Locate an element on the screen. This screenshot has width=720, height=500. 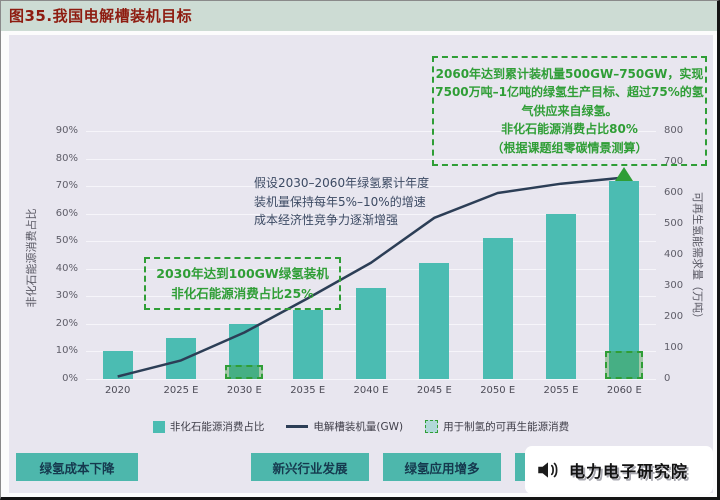
left-axis-tick: 90% is located at coordinates (66, 130).